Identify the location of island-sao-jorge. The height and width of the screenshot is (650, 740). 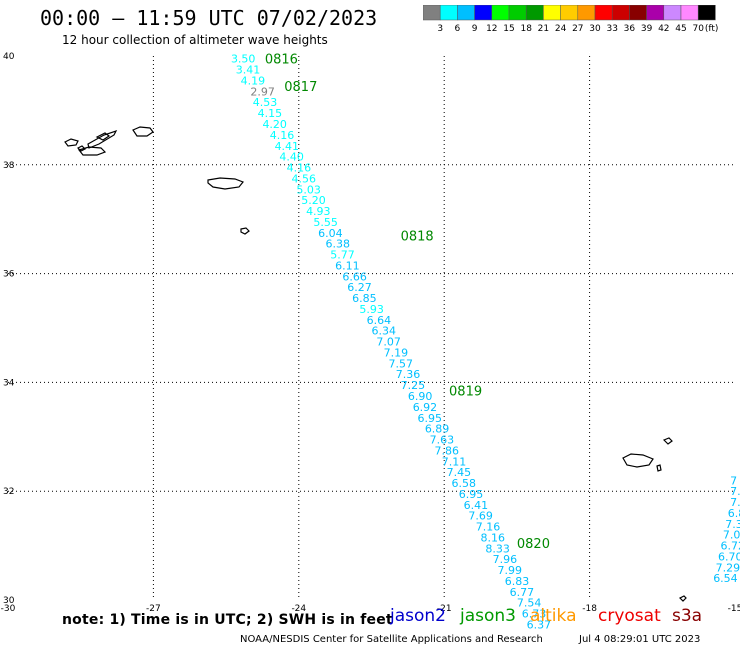
(102, 139).